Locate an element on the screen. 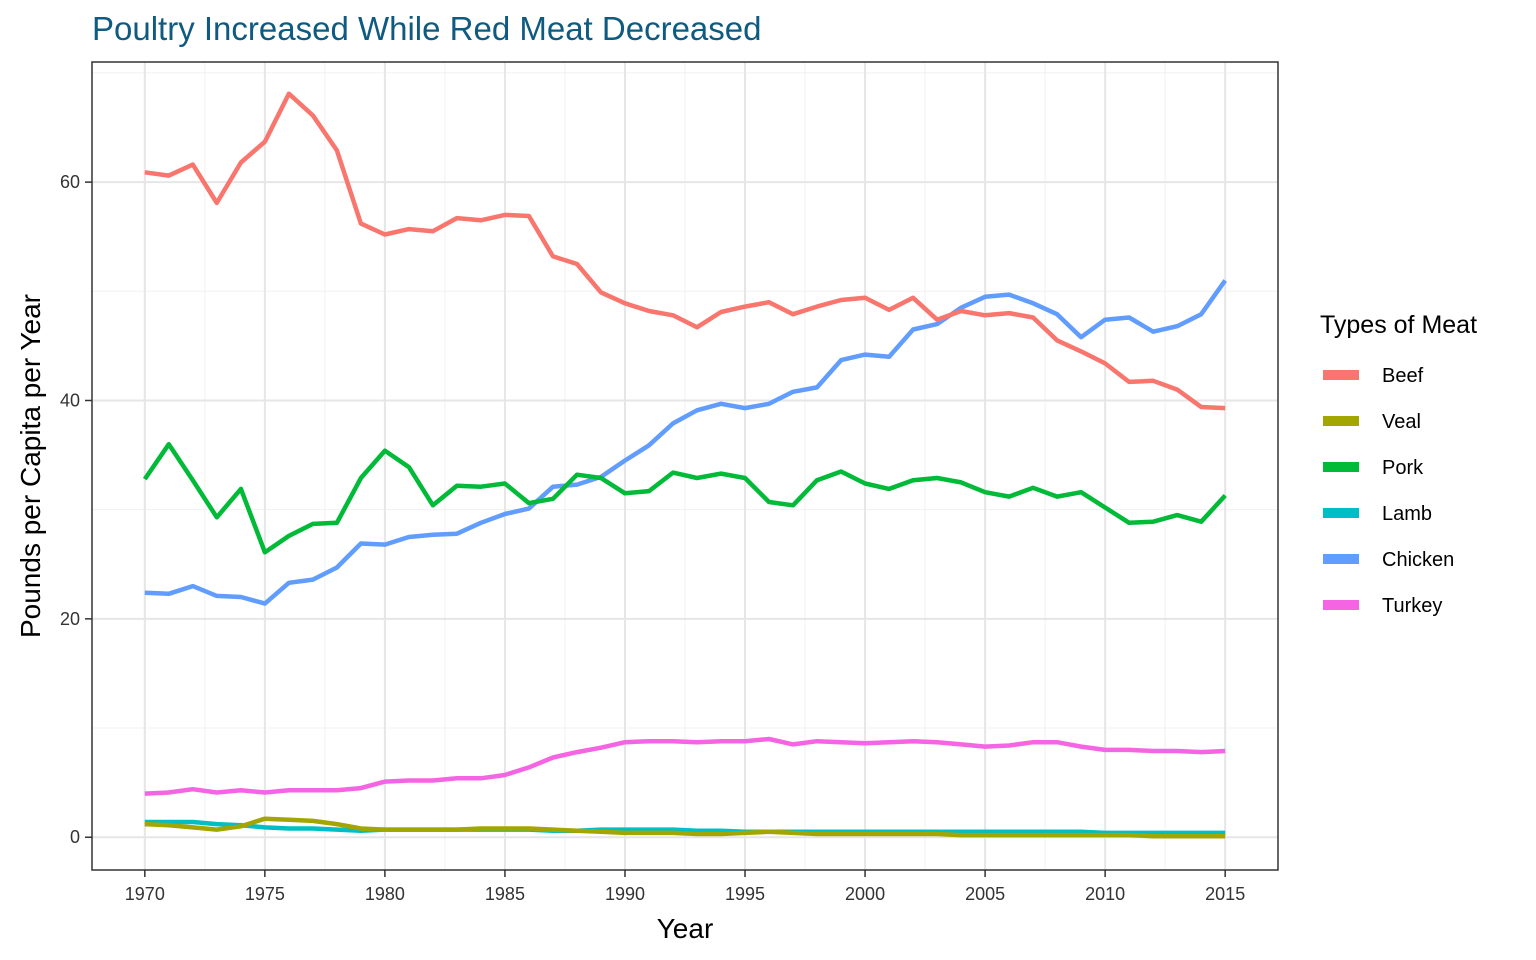 Image resolution: width=1536 pixels, height=960 pixels. y-axis-title: Pounds per Capita per Year is located at coordinates (30, 466).